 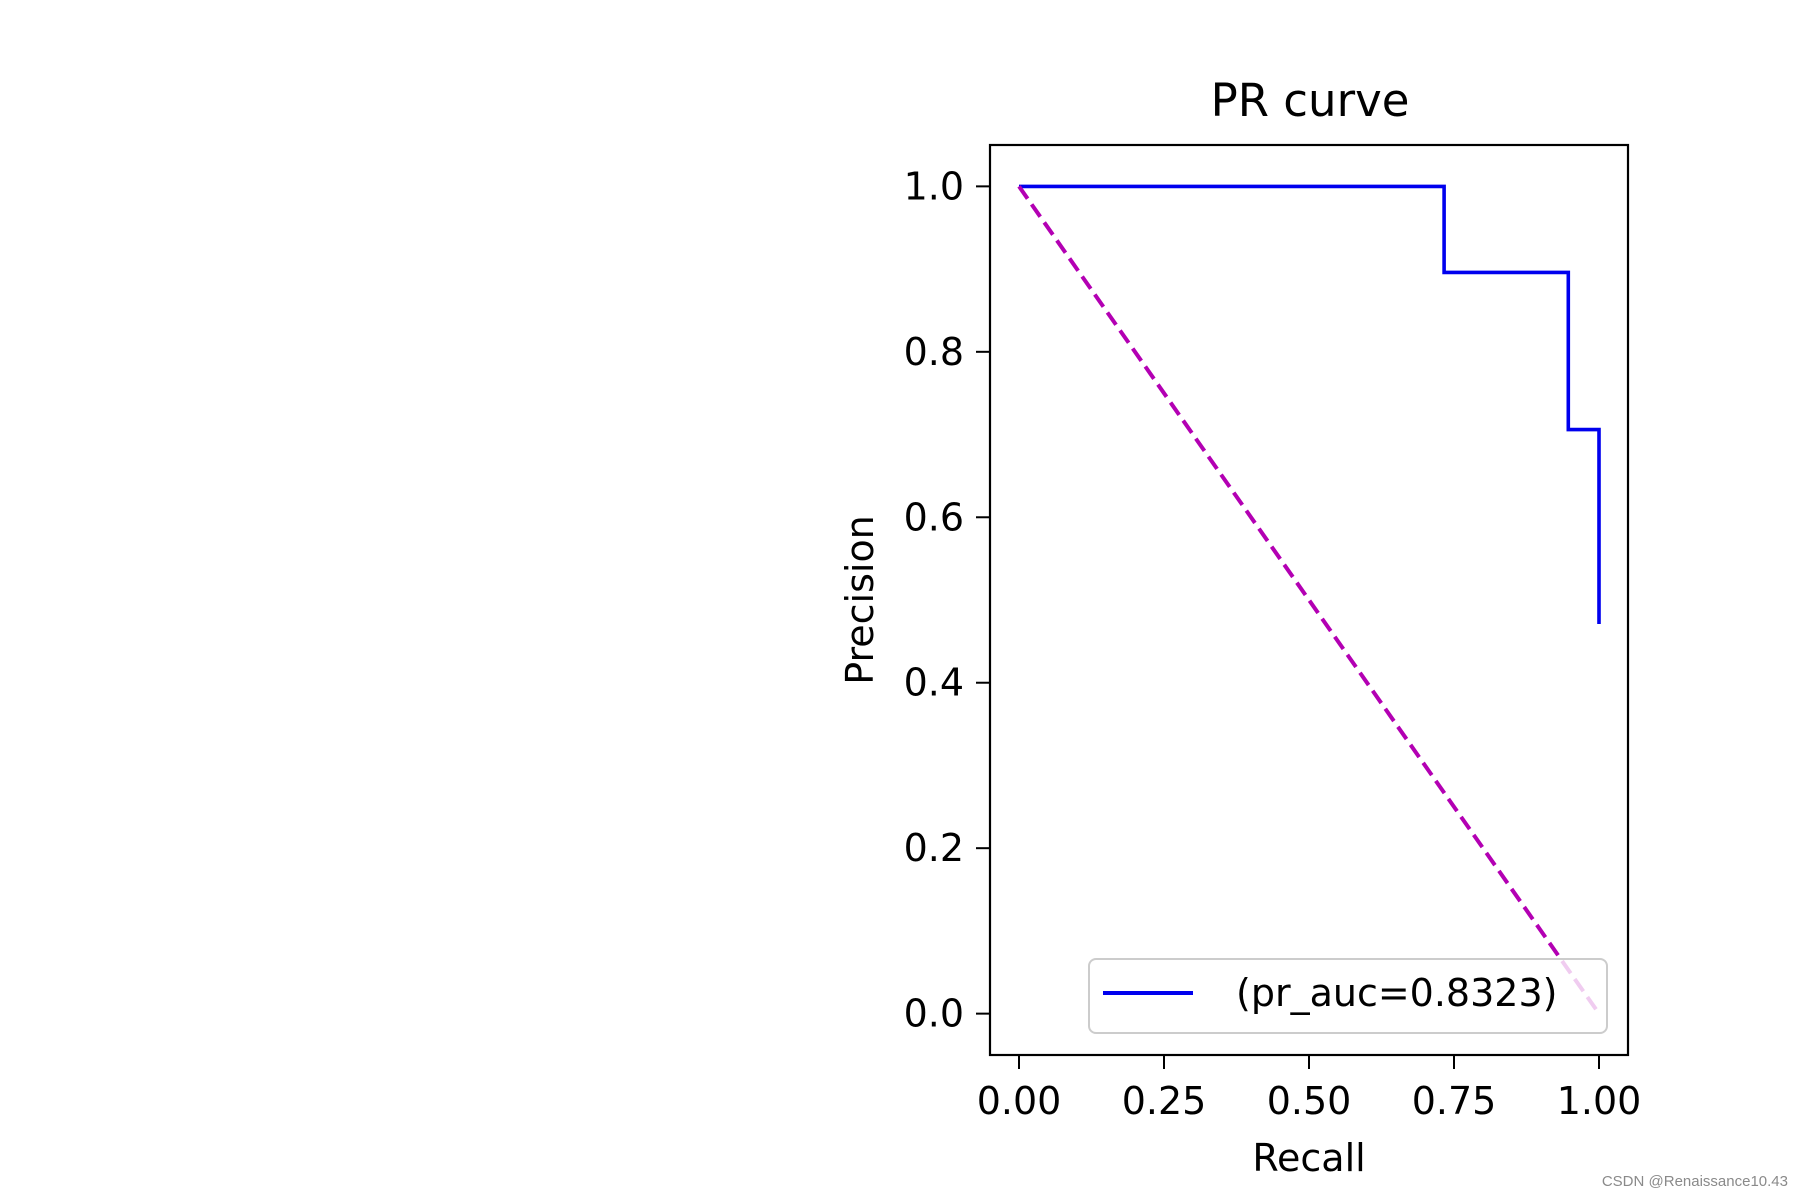 I want to click on y-tick-label: 0.0, so click(x=934, y=1014).